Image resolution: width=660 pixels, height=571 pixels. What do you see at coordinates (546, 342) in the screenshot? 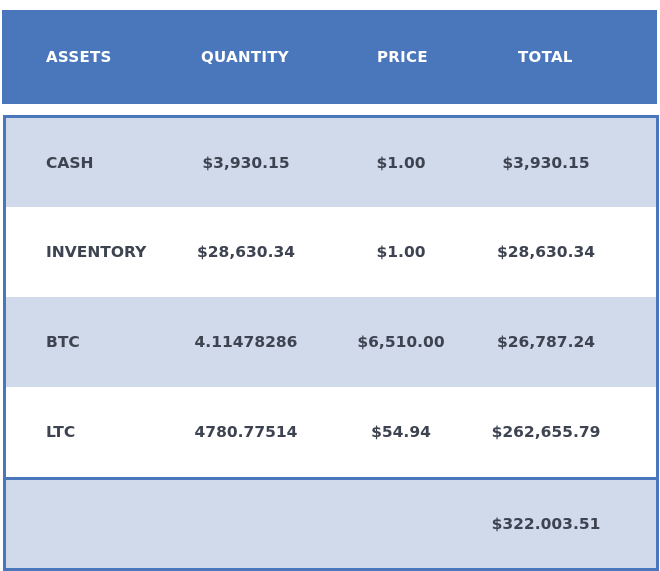
I see `total-cell: $26,787.24` at bounding box center [546, 342].